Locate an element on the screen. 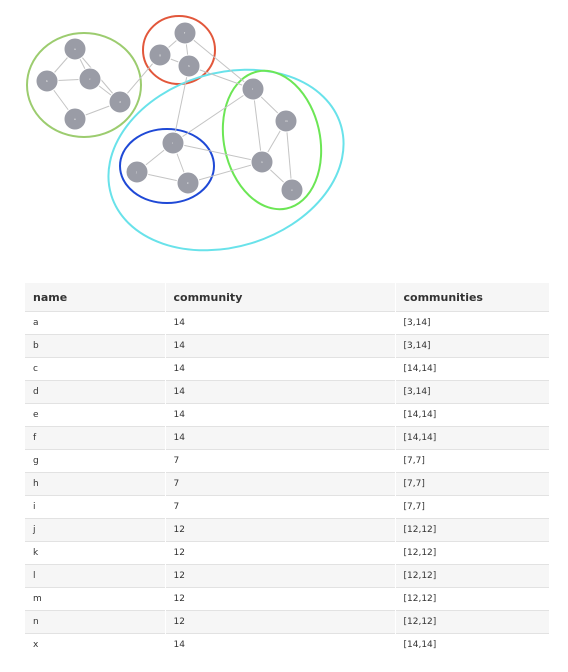 The width and height of the screenshot is (568, 672). table-row: i 7 [7,7] is located at coordinates (287, 507).